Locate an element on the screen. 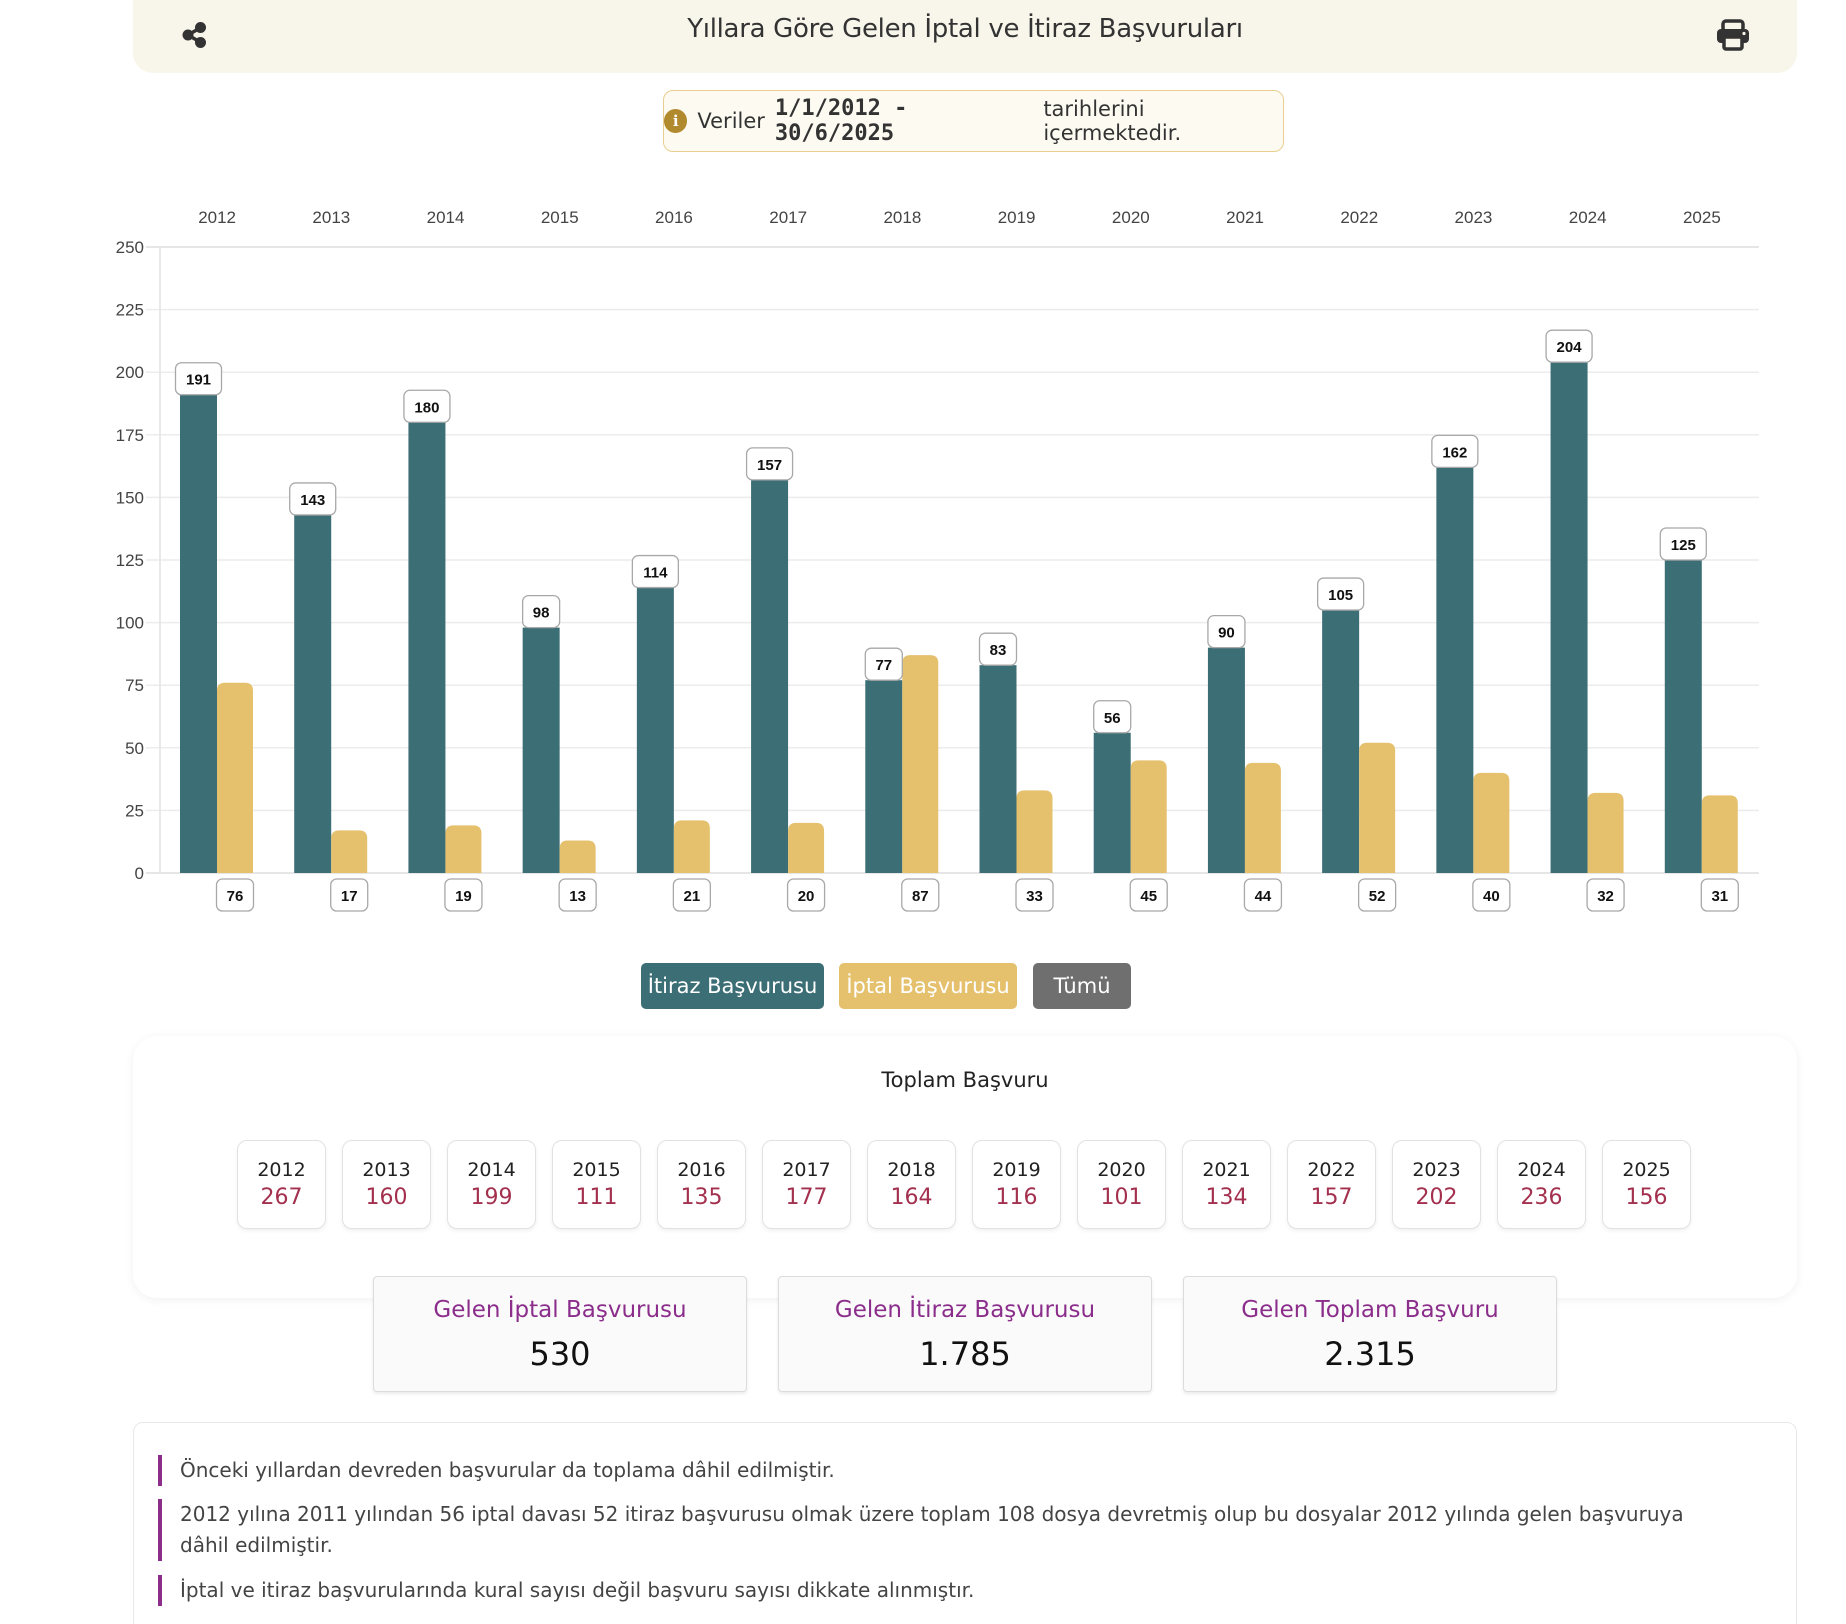 This screenshot has width=1846, height=1624. data-label-iptal: 32 is located at coordinates (1605, 896).